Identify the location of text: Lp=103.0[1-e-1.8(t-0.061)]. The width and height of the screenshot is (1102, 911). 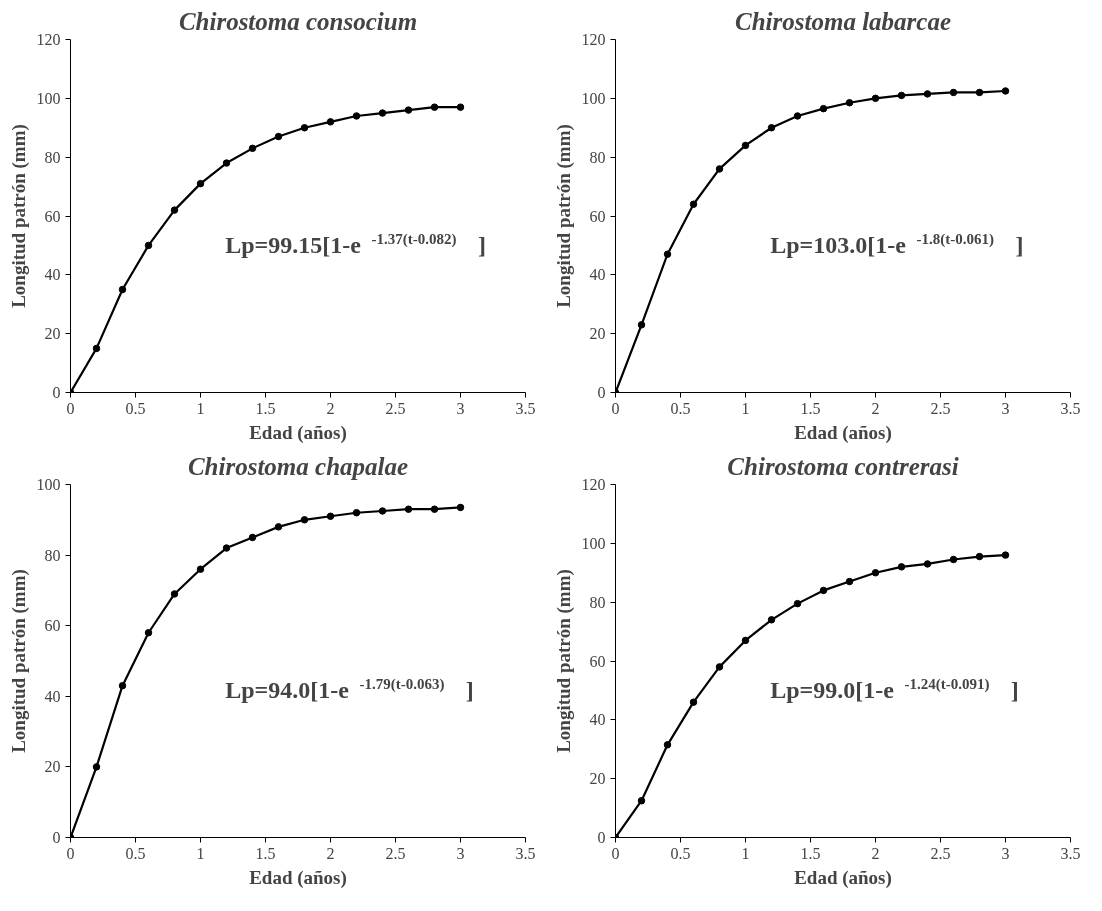
(897, 245).